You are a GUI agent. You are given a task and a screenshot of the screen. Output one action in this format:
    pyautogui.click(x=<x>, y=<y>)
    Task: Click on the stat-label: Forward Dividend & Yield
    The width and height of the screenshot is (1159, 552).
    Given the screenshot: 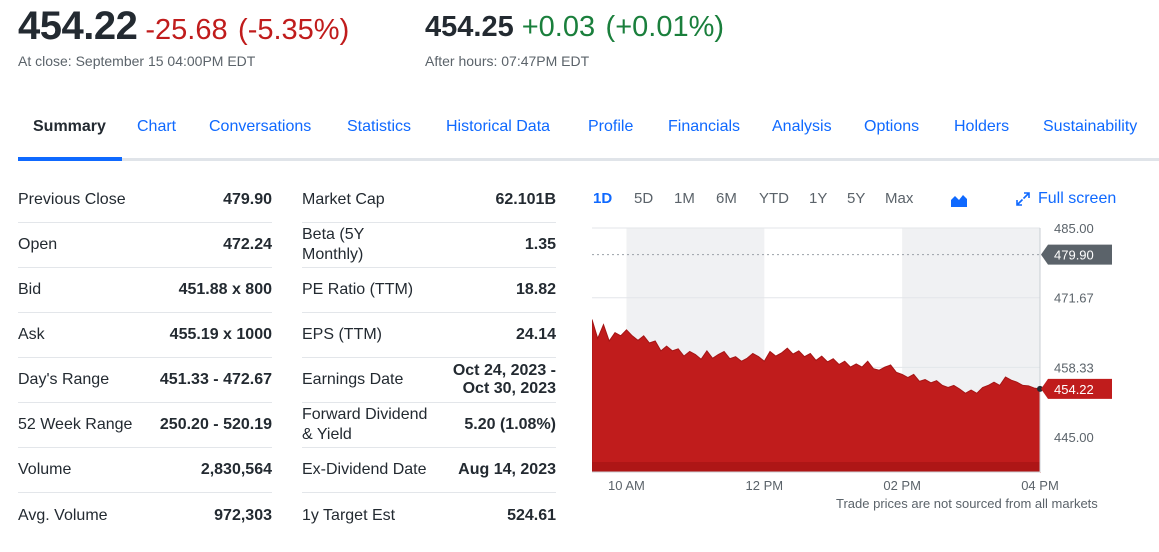 What is the action you would take?
    pyautogui.click(x=365, y=424)
    